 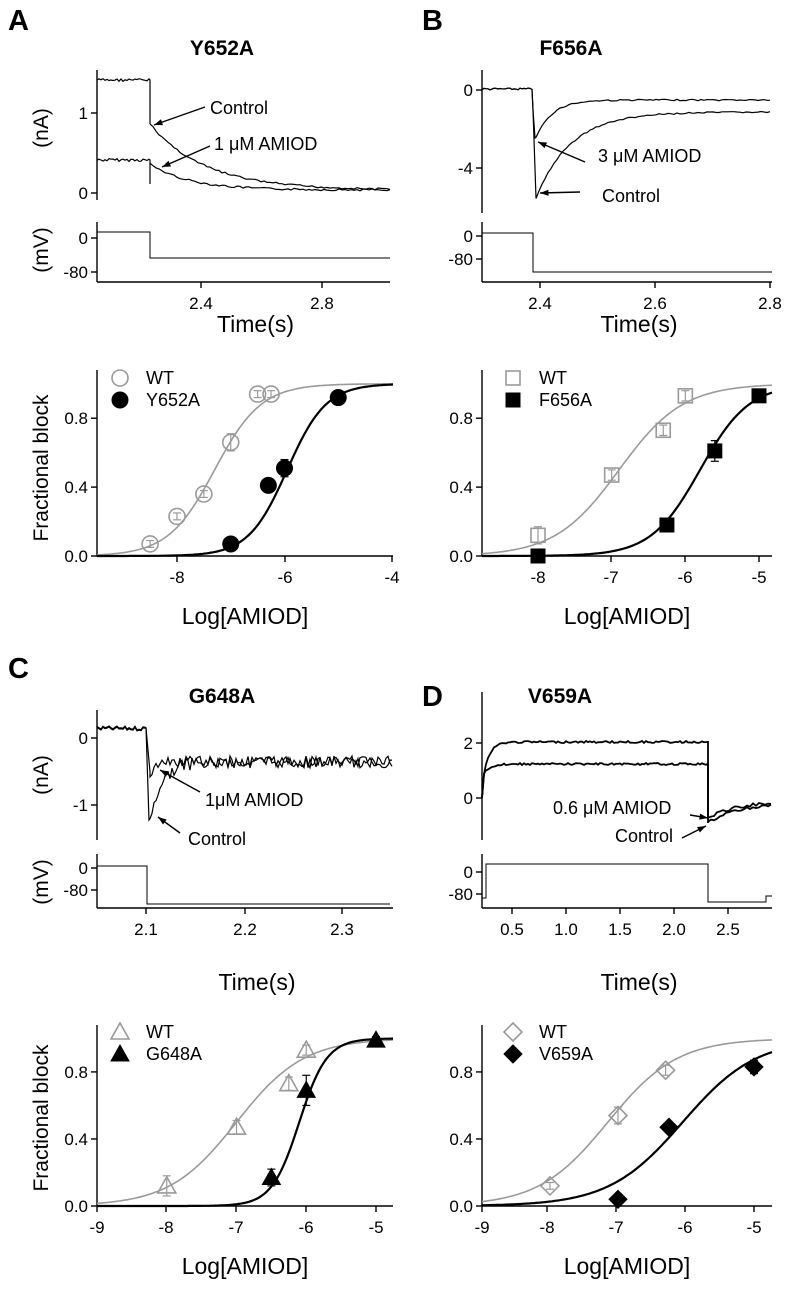 I want to click on panel-label-C: C, so click(x=18, y=669).